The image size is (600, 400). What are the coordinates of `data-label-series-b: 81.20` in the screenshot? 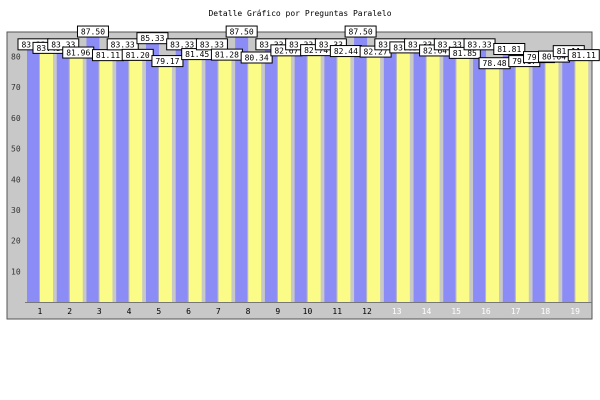 It's located at (137, 54).